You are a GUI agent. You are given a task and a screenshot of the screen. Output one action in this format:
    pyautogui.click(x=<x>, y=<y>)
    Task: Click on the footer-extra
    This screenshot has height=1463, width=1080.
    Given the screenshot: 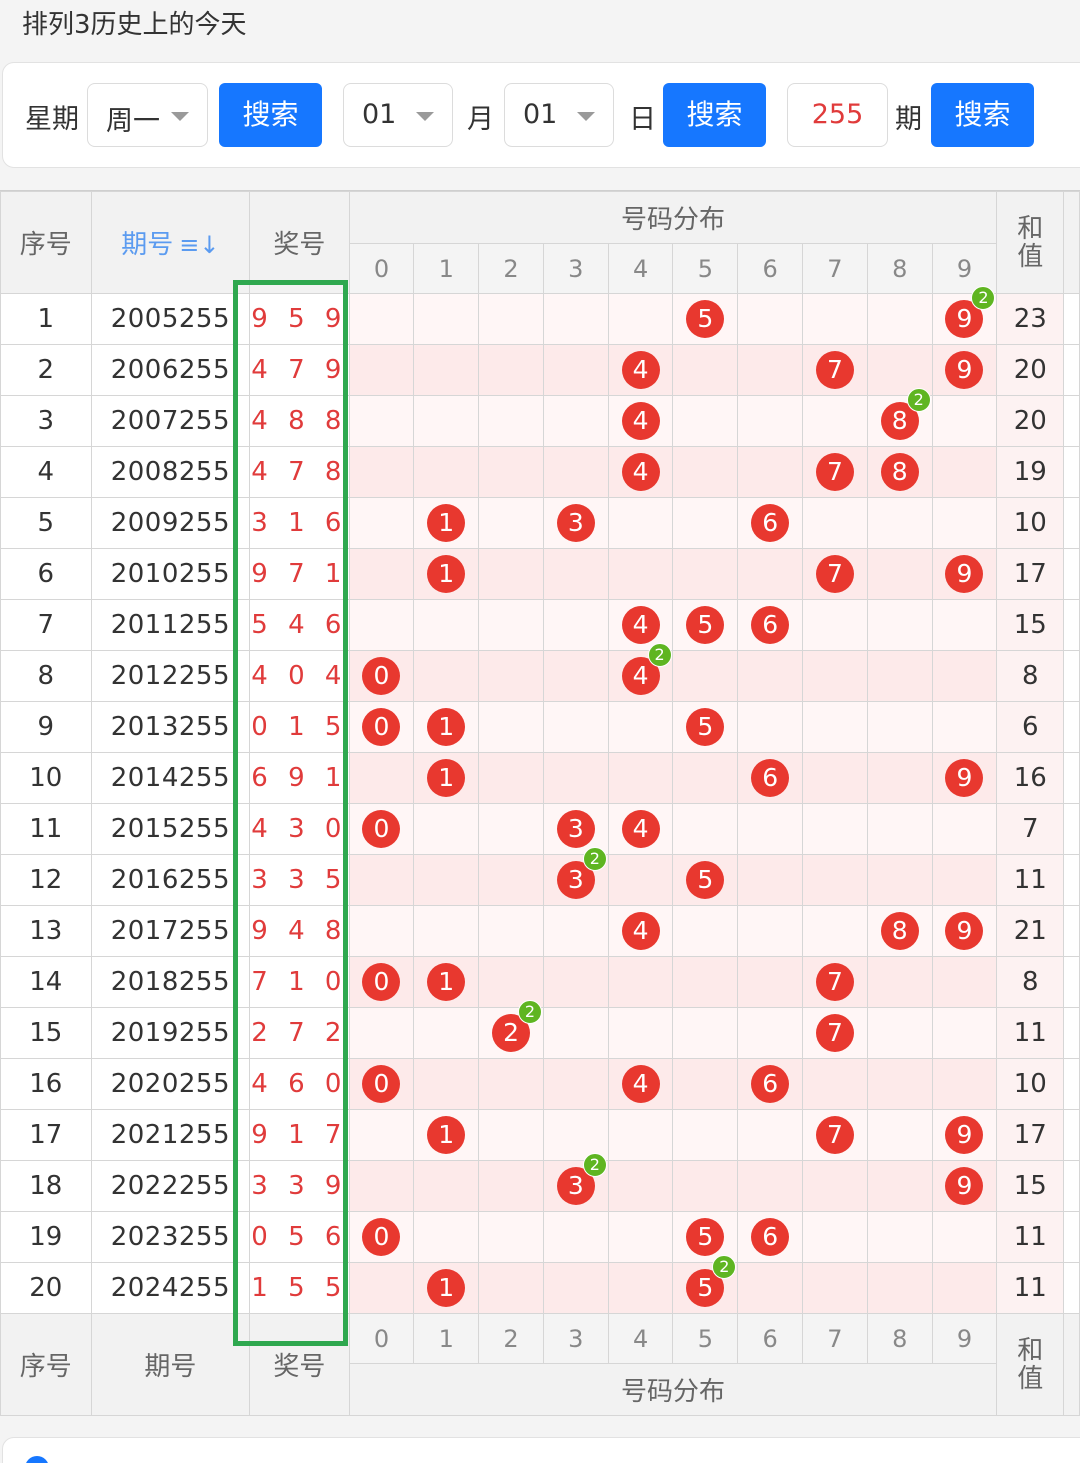 What is the action you would take?
    pyautogui.click(x=1071, y=1364)
    